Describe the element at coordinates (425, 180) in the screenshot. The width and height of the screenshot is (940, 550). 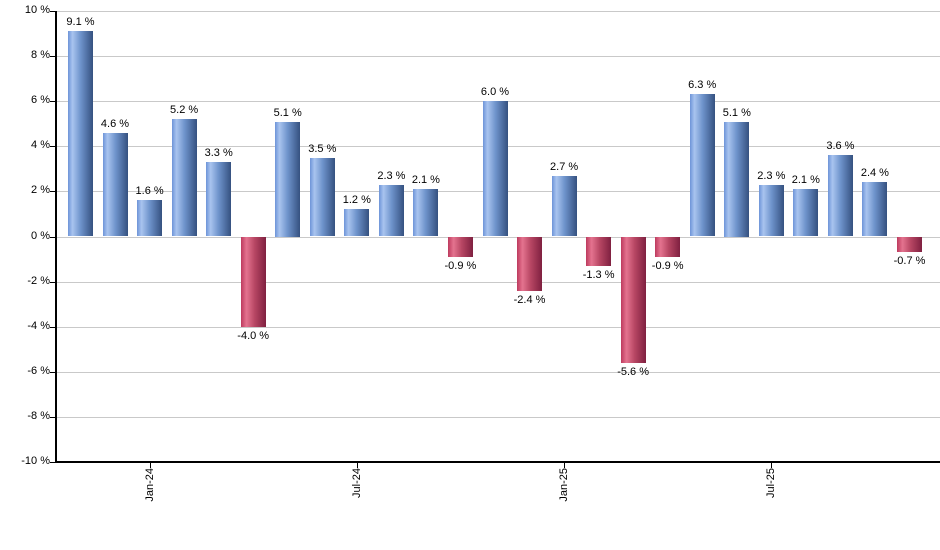
I see `bar-value-label-10: 2.1 %` at that location.